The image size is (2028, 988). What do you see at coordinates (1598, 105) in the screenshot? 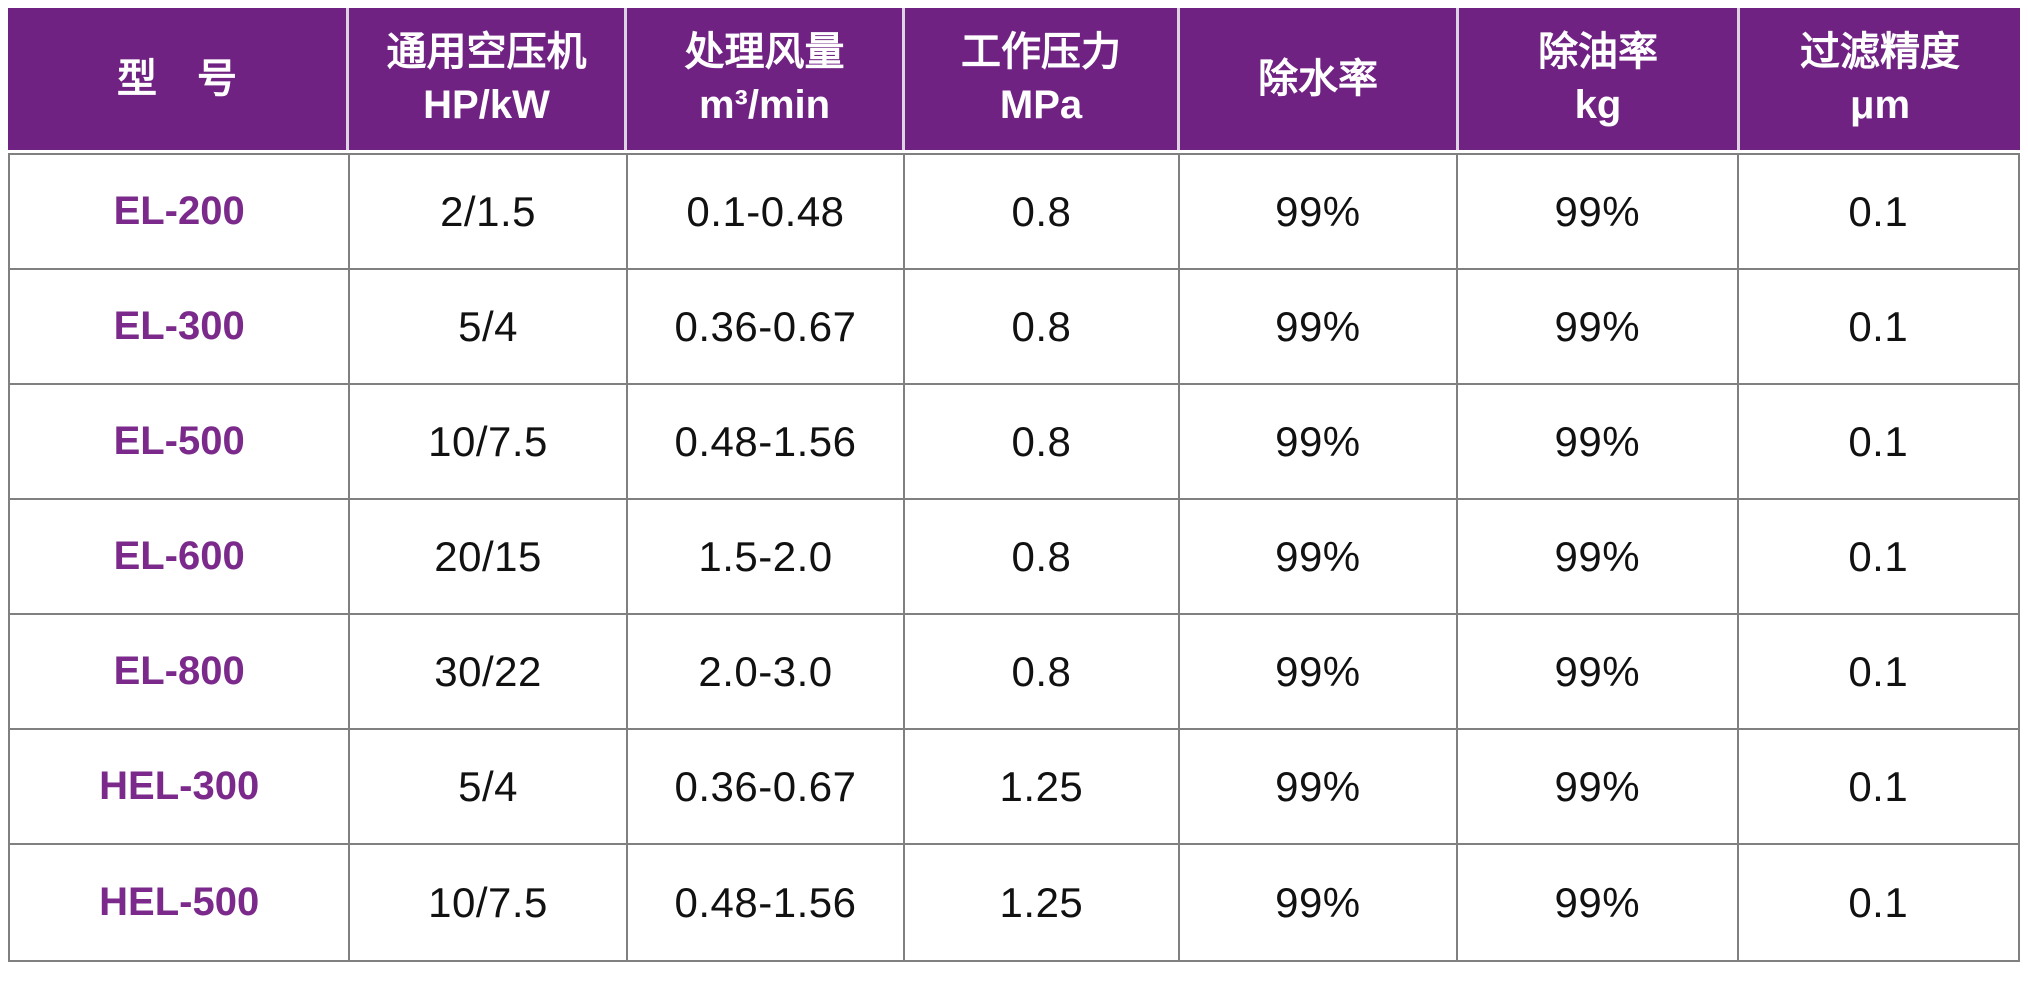
I see `header-unit: kg` at bounding box center [1598, 105].